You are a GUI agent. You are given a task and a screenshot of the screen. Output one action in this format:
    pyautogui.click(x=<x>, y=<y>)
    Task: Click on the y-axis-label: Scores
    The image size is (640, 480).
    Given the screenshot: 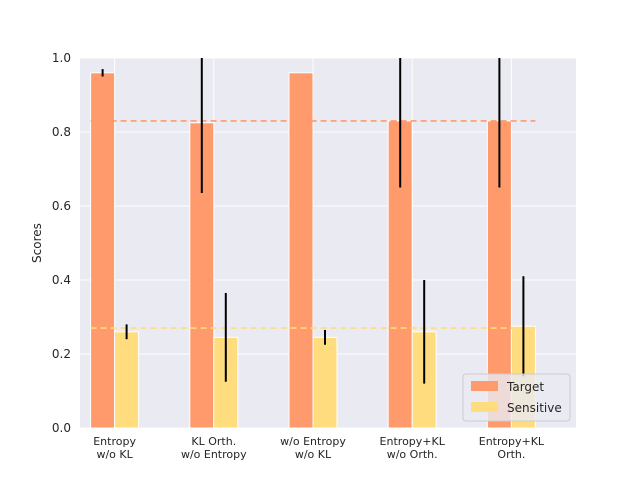 What is the action you would take?
    pyautogui.click(x=37, y=243)
    